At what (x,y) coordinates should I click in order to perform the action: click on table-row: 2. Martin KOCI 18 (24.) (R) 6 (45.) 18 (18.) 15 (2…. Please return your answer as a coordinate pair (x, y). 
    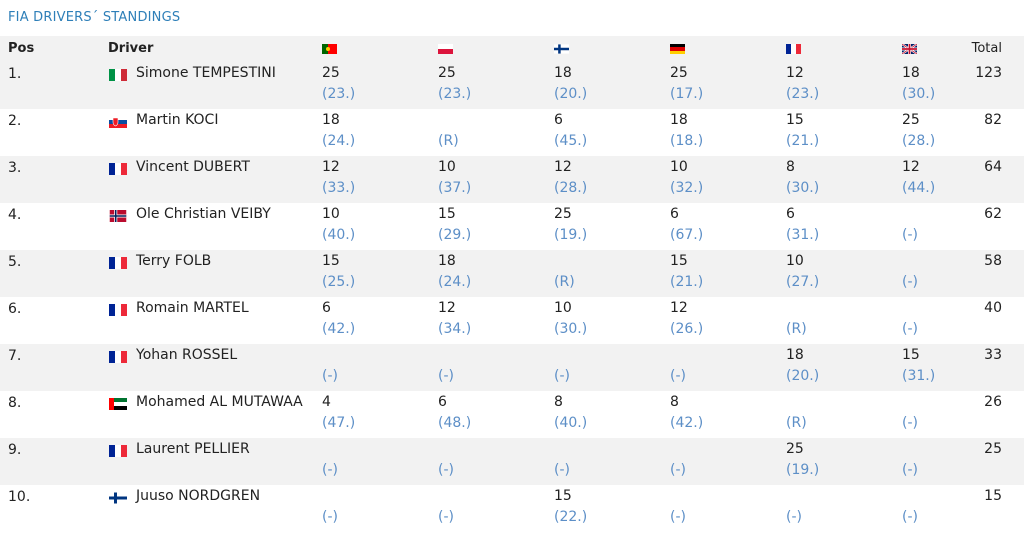
    Looking at the image, I should click on (512, 132).